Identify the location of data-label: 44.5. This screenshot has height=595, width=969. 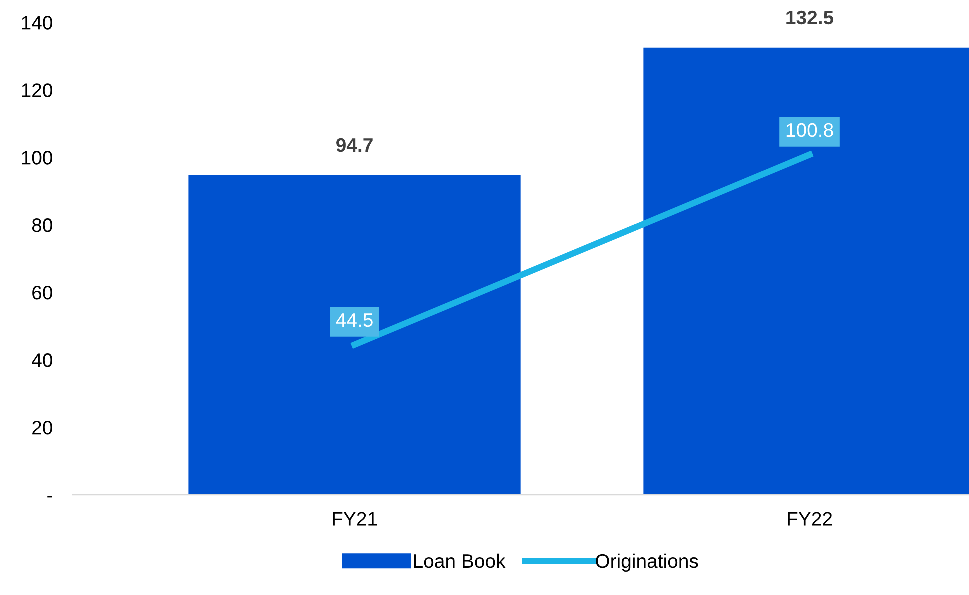
(354, 321).